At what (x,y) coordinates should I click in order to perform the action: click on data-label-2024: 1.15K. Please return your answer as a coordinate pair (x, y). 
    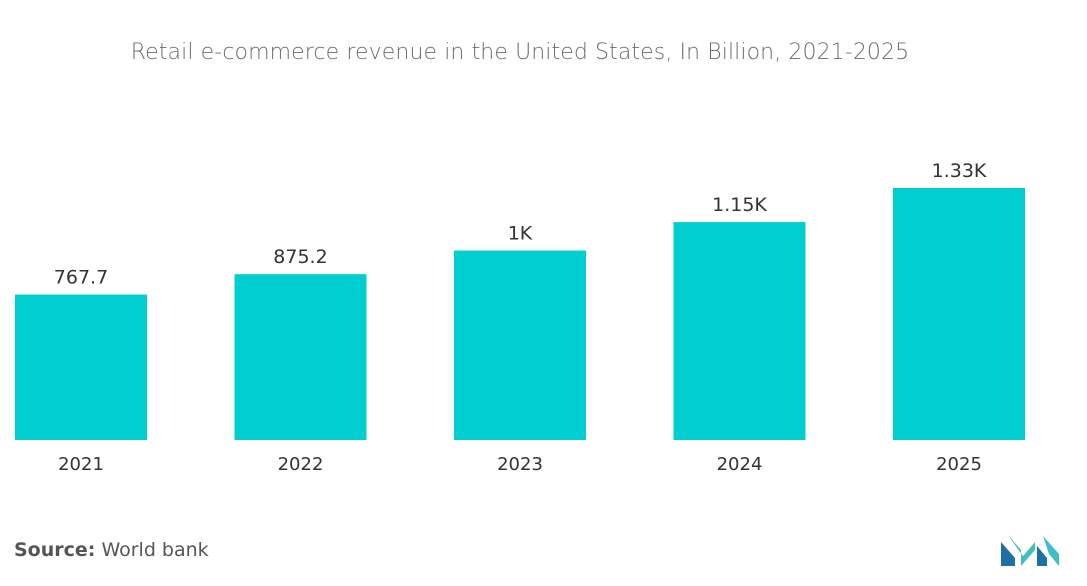
    Looking at the image, I should click on (739, 205).